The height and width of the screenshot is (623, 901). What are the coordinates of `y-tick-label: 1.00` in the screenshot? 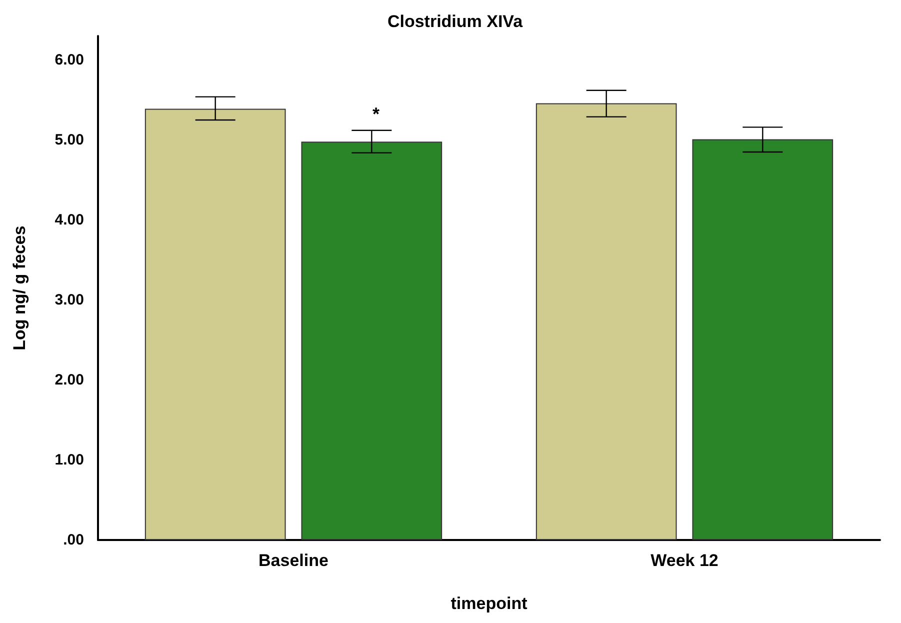 It's located at (69, 460).